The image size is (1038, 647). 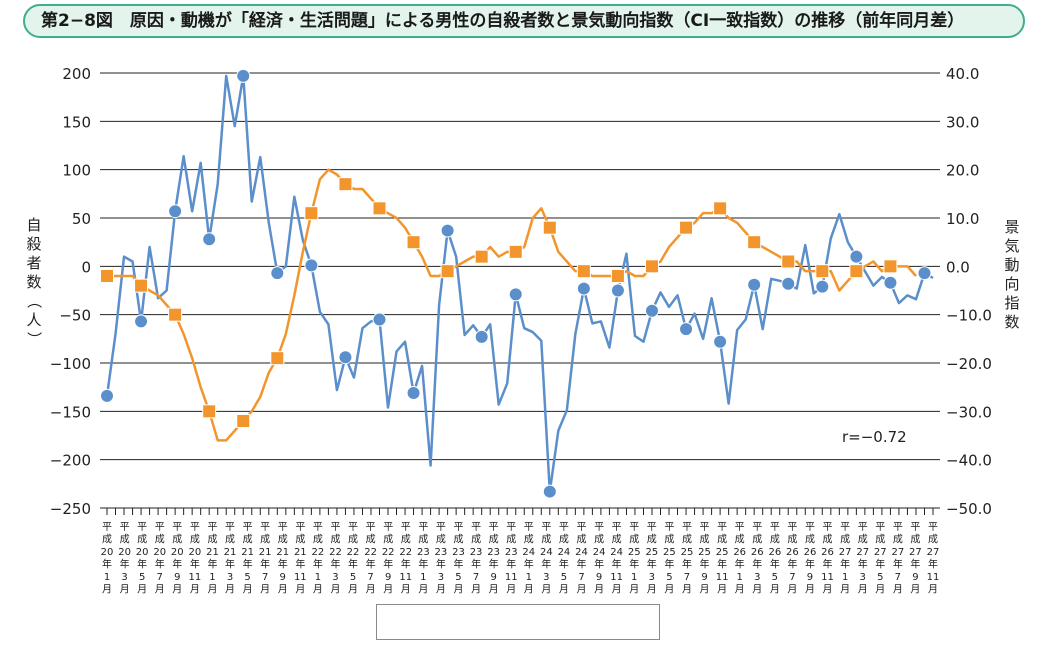 I want to click on y-left-tick-label: 50, so click(x=81, y=219).